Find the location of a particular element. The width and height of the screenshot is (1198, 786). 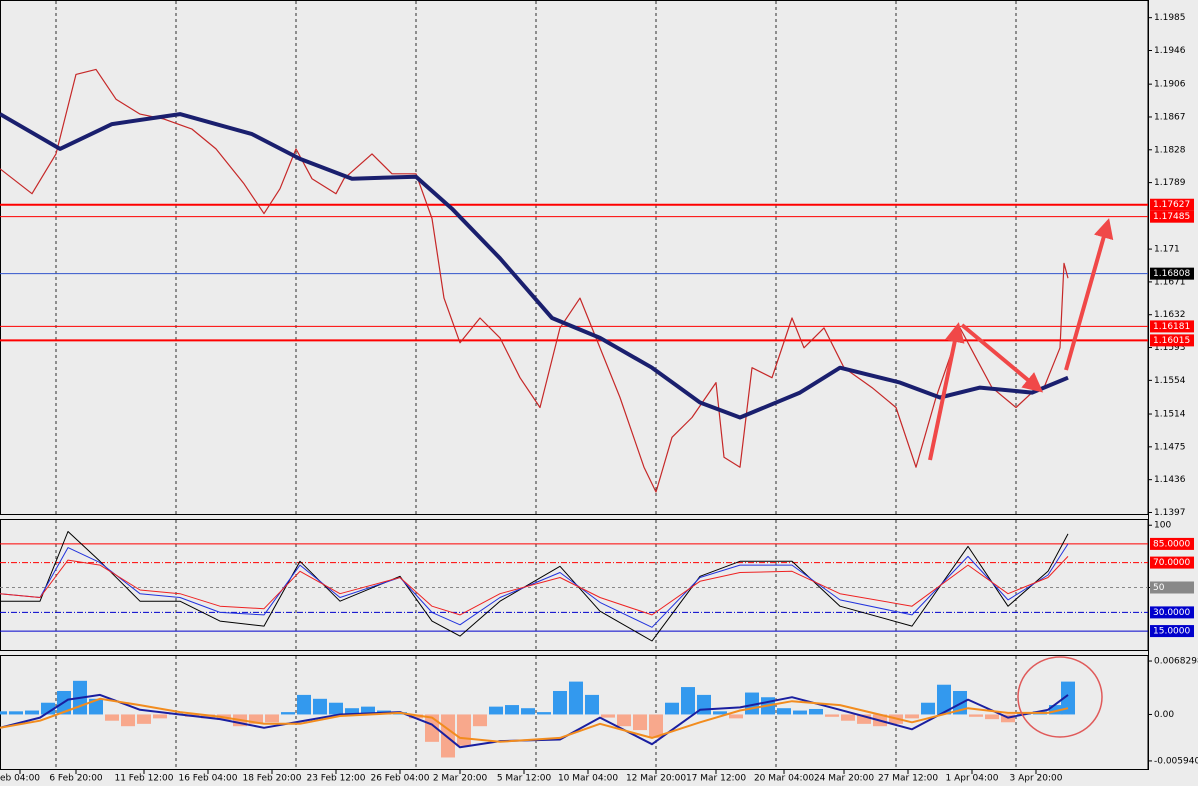

y-tick-label: 1.1475 is located at coordinates (1170, 447).